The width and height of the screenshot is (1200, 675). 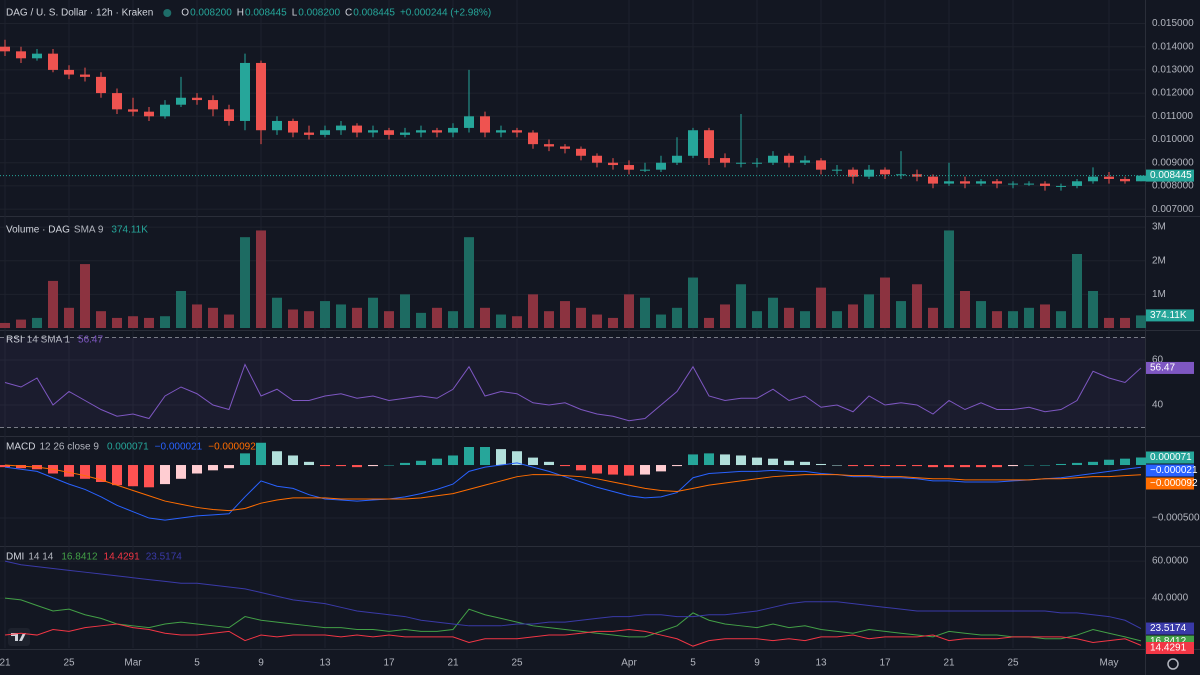 What do you see at coordinates (629, 663) in the screenshot?
I see `x-tick-label: Apr` at bounding box center [629, 663].